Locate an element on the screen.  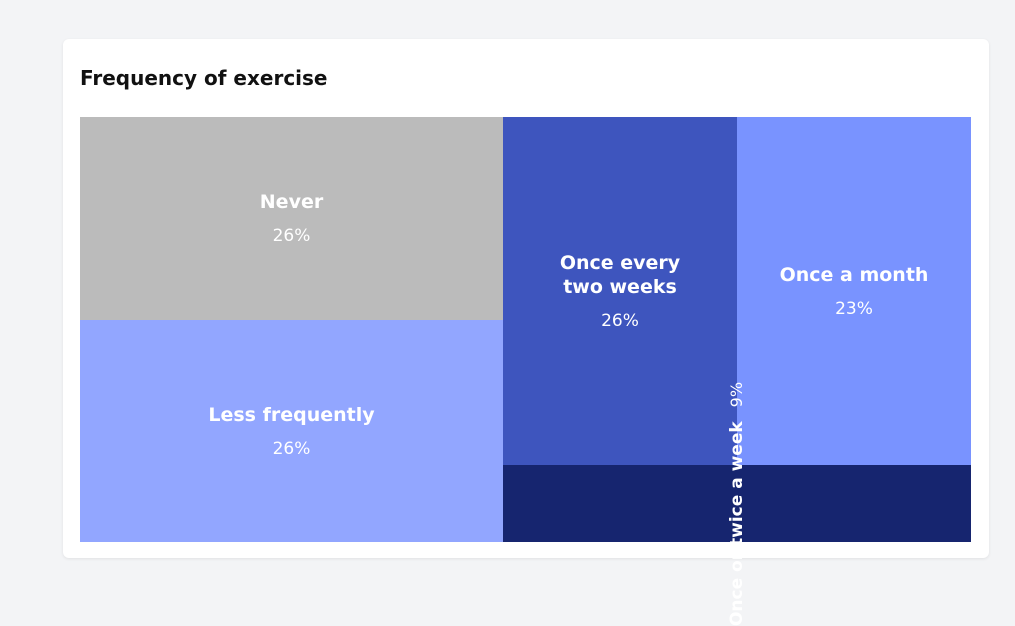
tile-label: Once every two weeks is located at coordinates (620, 274).